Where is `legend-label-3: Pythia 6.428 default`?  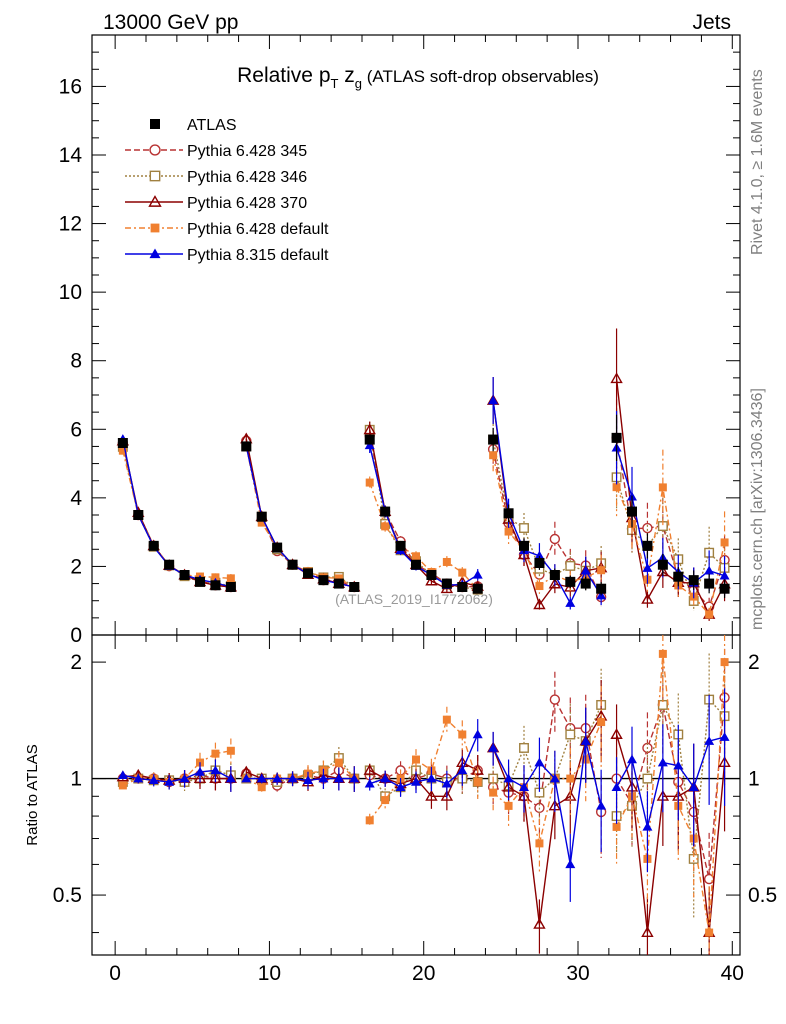 legend-label-3: Pythia 6.428 default is located at coordinates (258, 229).